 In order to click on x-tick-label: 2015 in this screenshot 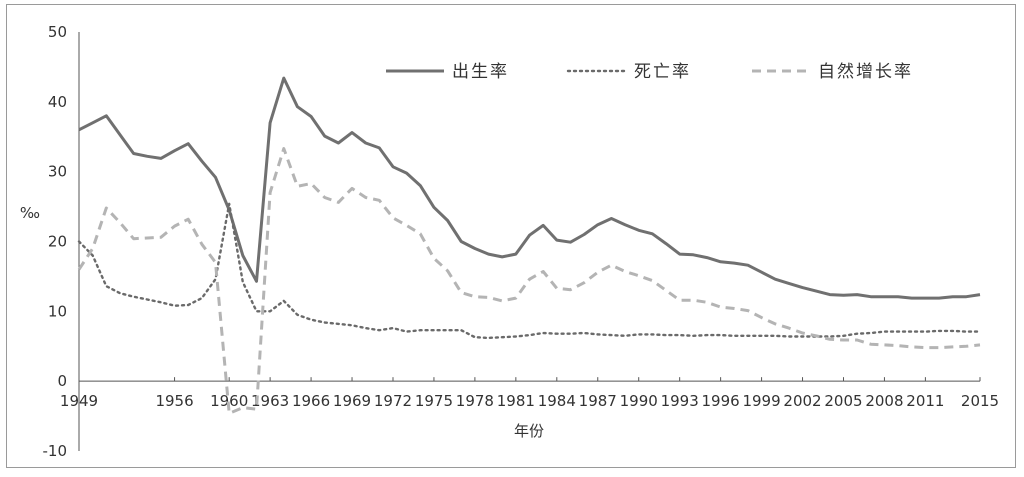, I will do `click(980, 401)`.